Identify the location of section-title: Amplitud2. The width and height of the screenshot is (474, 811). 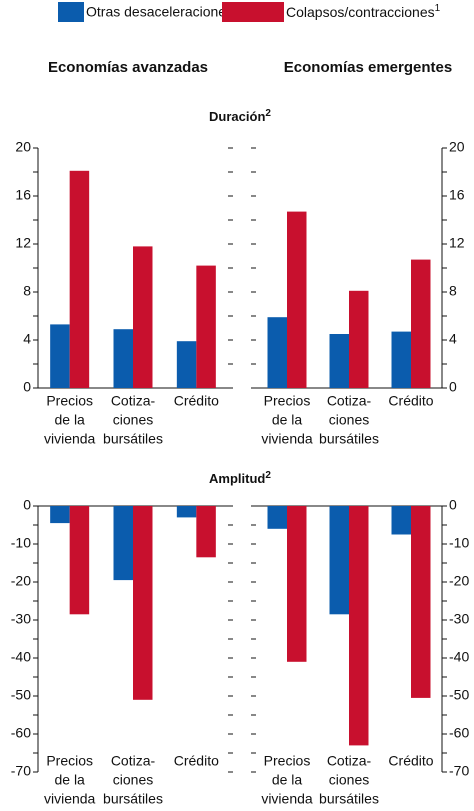
(240, 478).